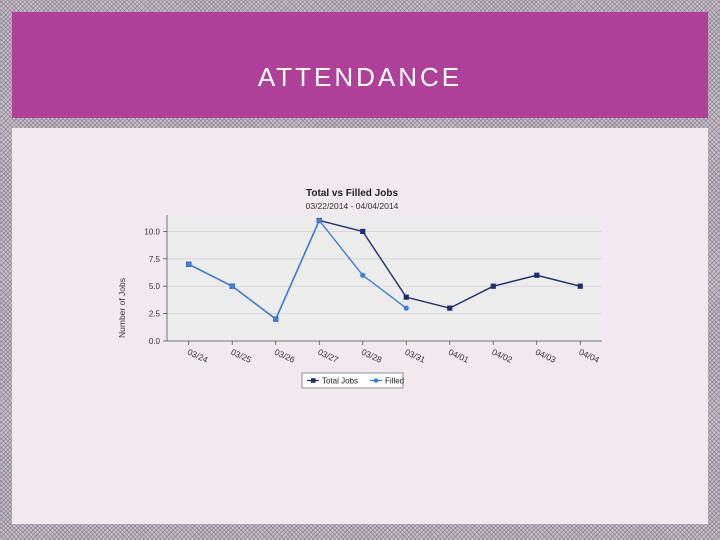  Describe the element at coordinates (152, 231) in the screenshot. I see `y-tick-label: 10.0` at that location.